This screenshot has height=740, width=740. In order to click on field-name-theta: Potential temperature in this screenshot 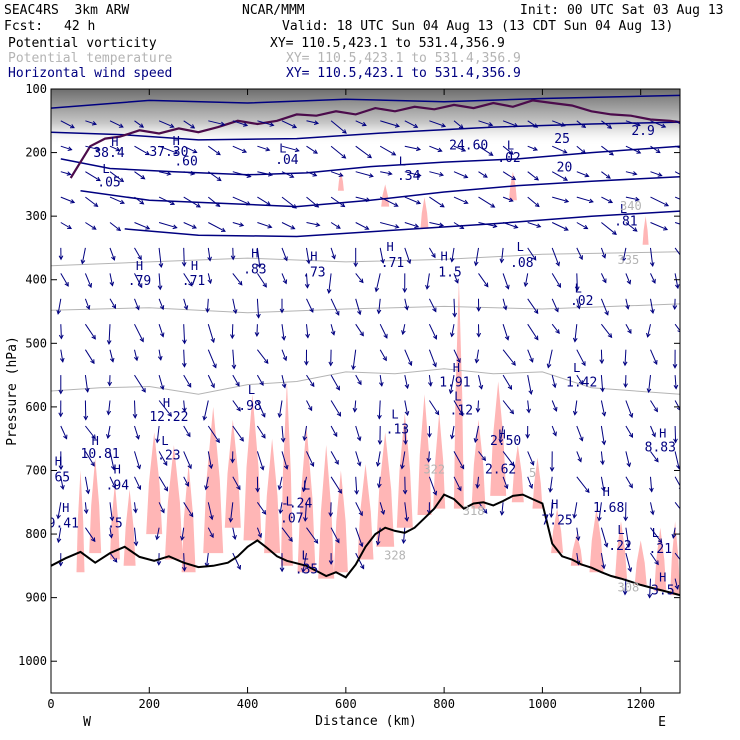, I will do `click(90, 58)`.